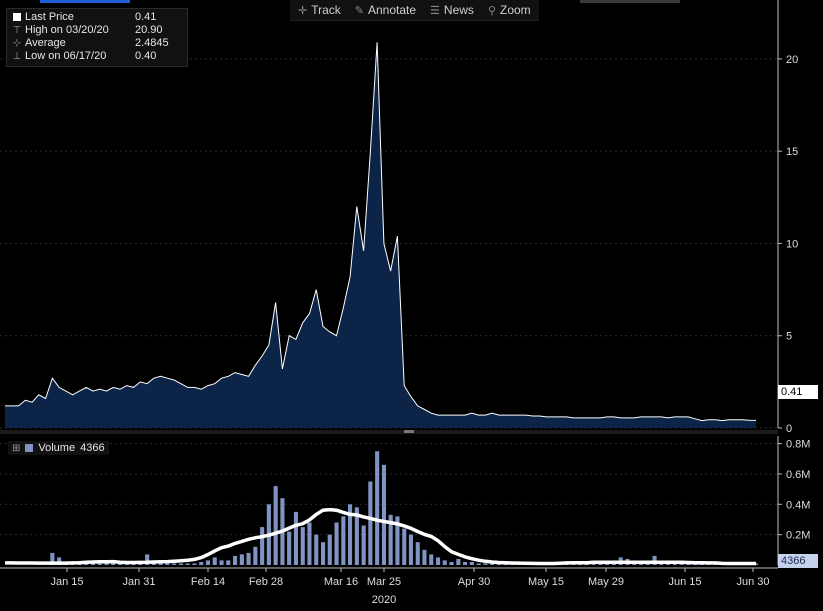 This screenshot has width=823, height=611. What do you see at coordinates (17, 56) in the screenshot?
I see `low-marker-icon: ⊥` at bounding box center [17, 56].